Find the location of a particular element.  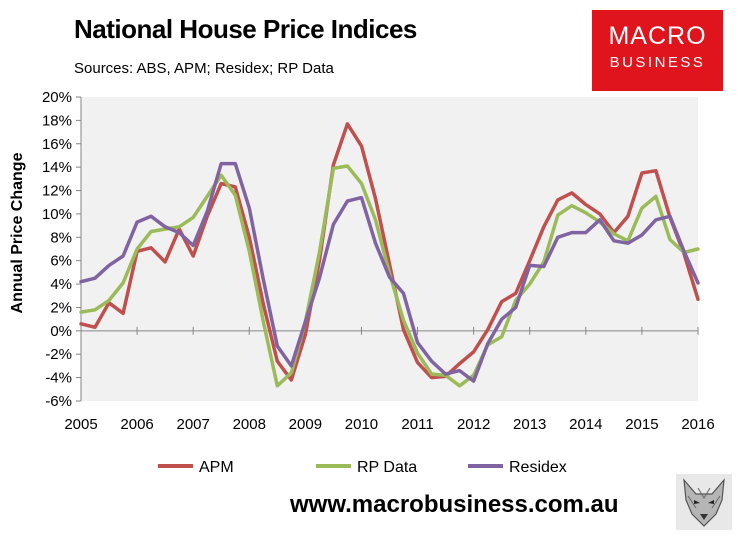

y-tick-label: -2% is located at coordinates (58, 354).